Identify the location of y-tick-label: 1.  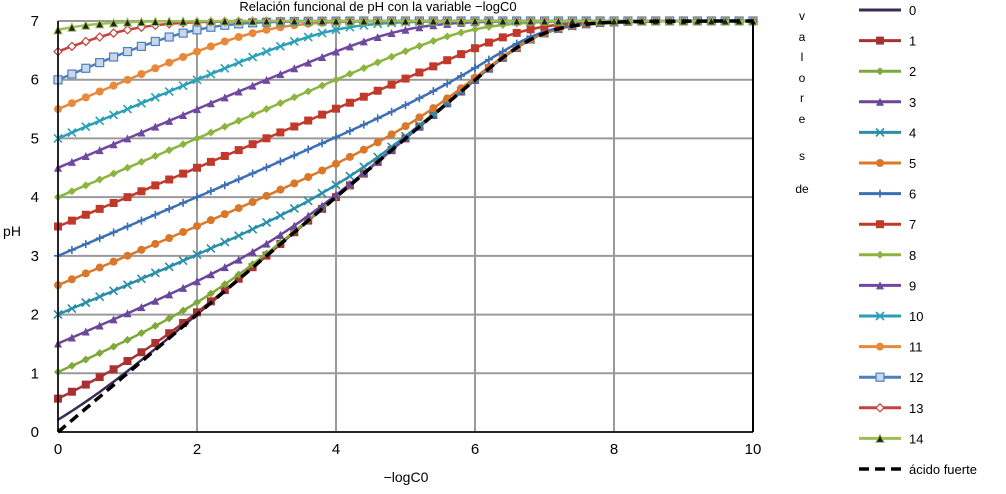
(35, 373).